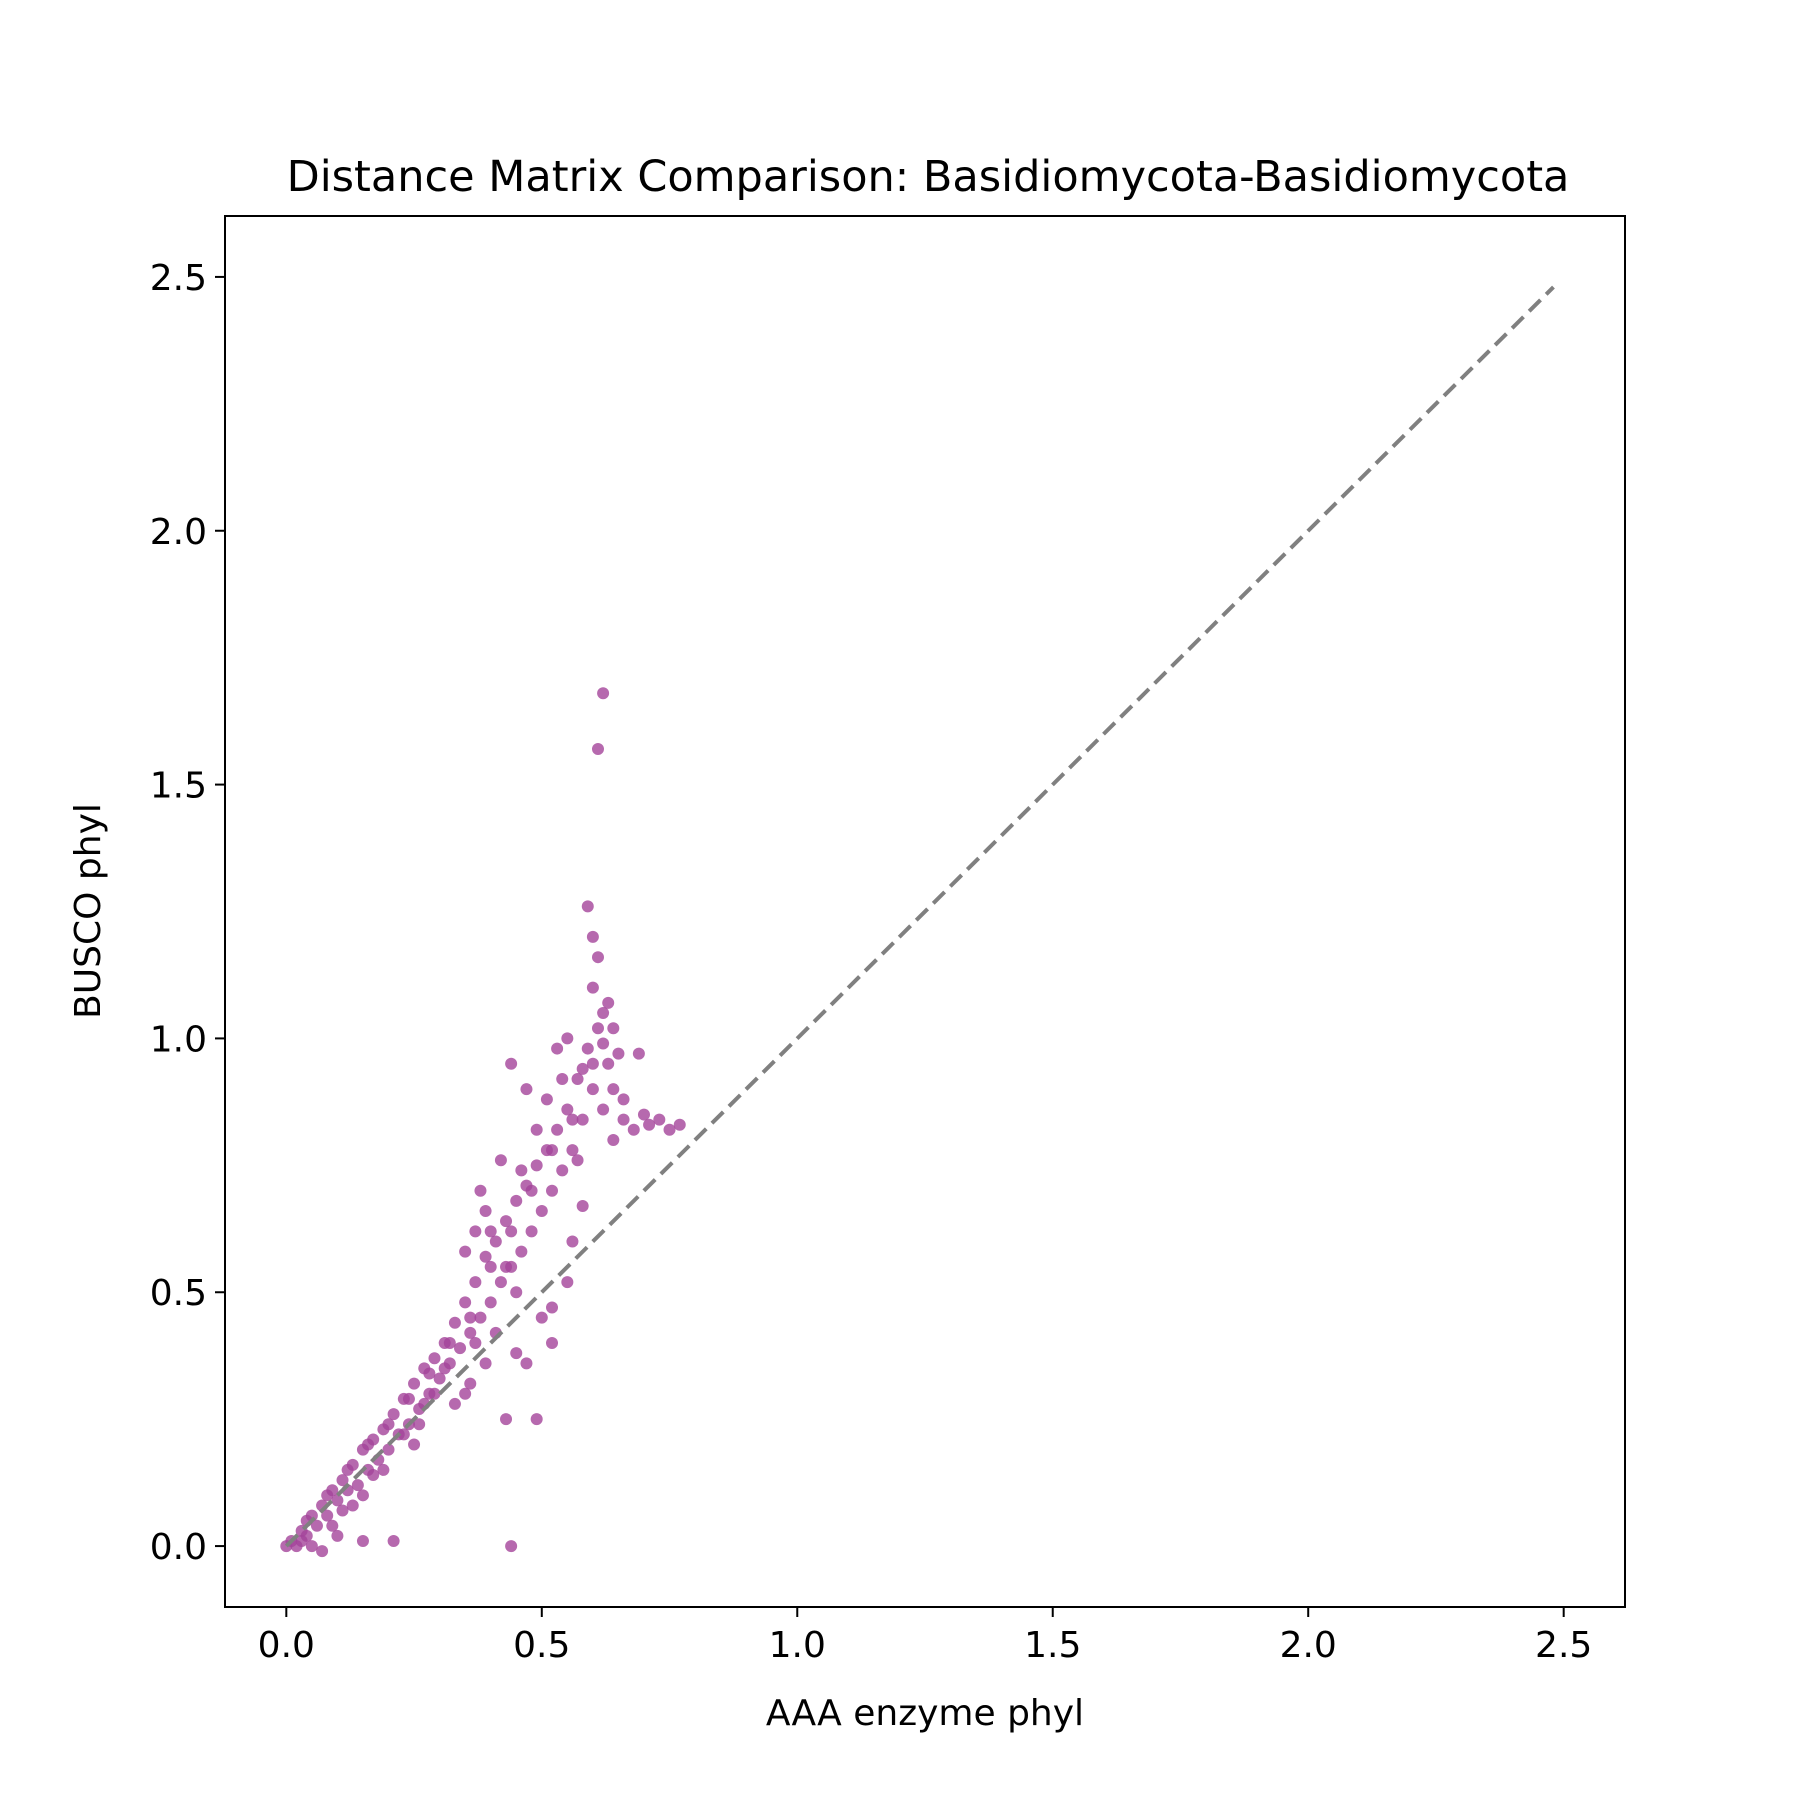  What do you see at coordinates (187, 913) in the screenshot?
I see `y-axis-ticks: 0.0 0.5 1.0 1.5 2.0 2.5` at bounding box center [187, 913].